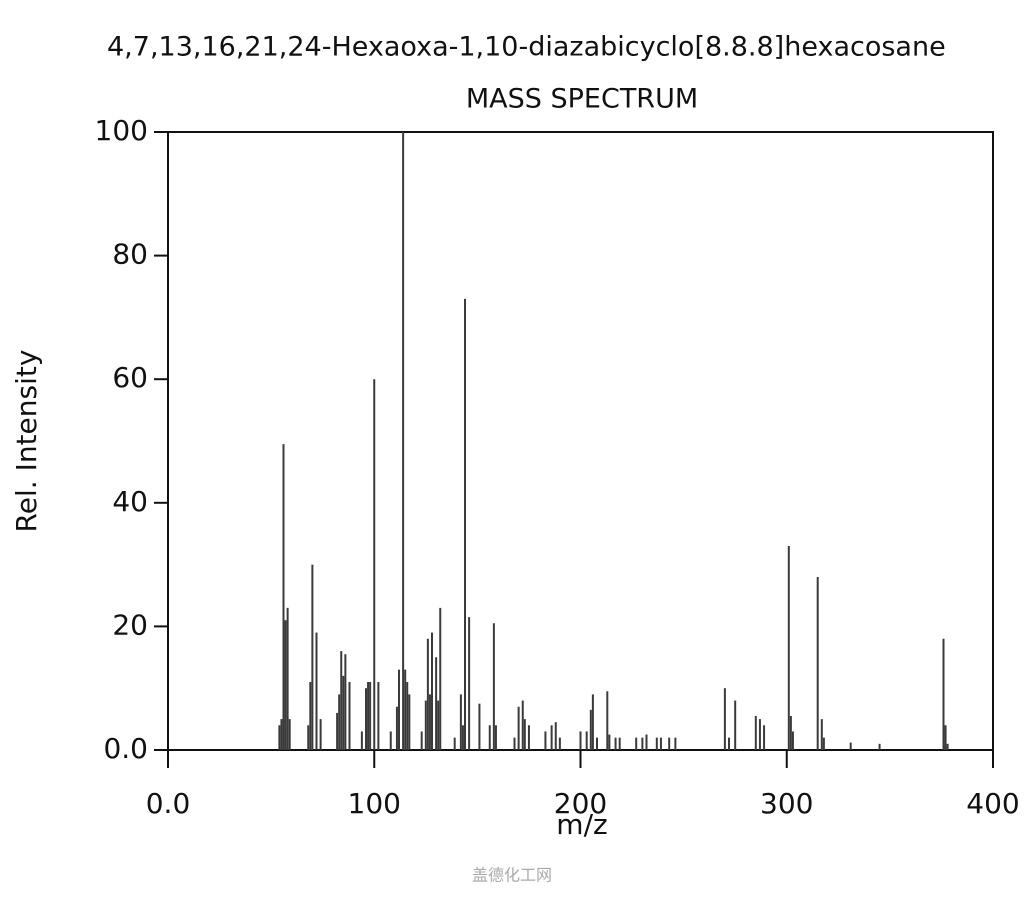 The image size is (1024, 900). I want to click on x-tick-label: 300, so click(786, 803).